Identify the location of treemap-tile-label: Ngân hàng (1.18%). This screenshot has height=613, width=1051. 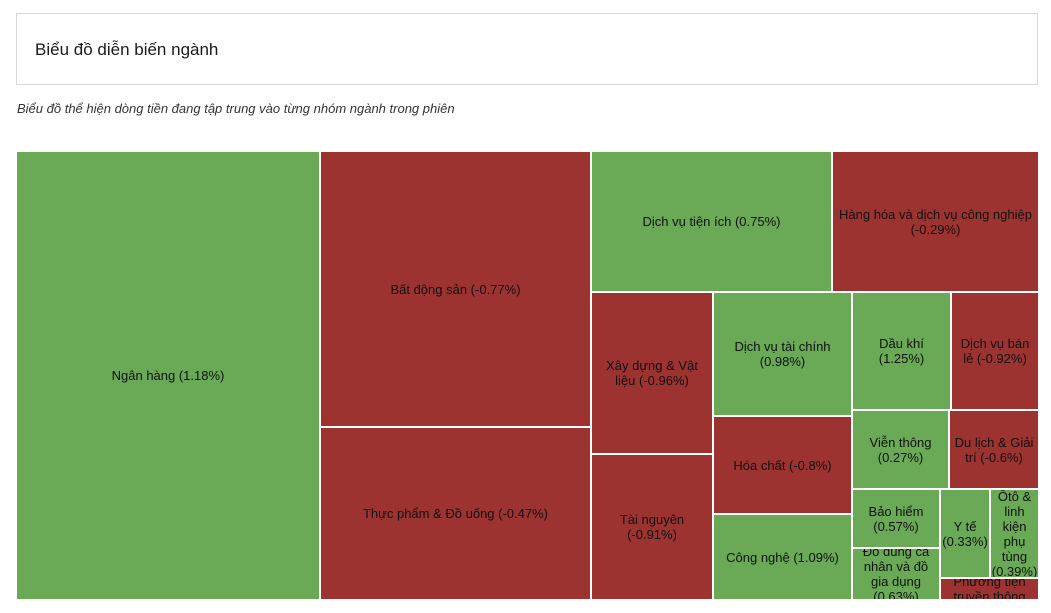
(168, 375).